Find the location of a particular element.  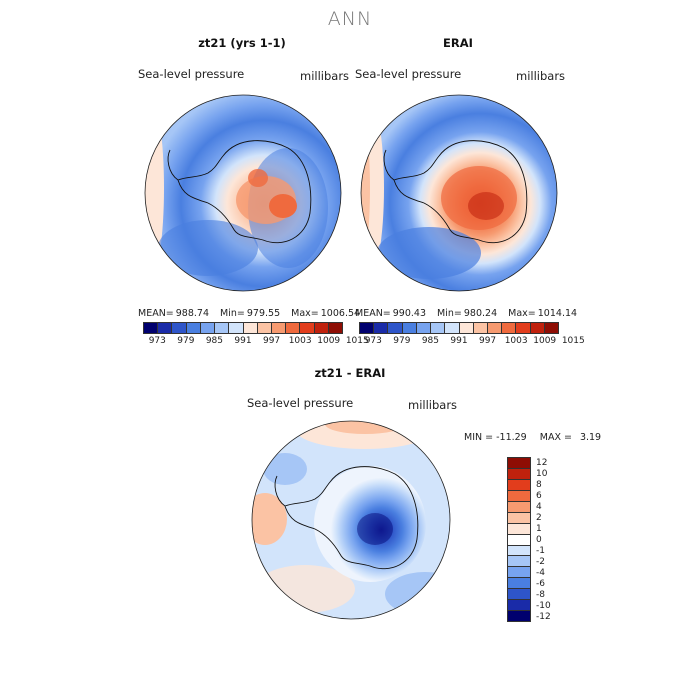

diff-colorbar is located at coordinates (519, 539).